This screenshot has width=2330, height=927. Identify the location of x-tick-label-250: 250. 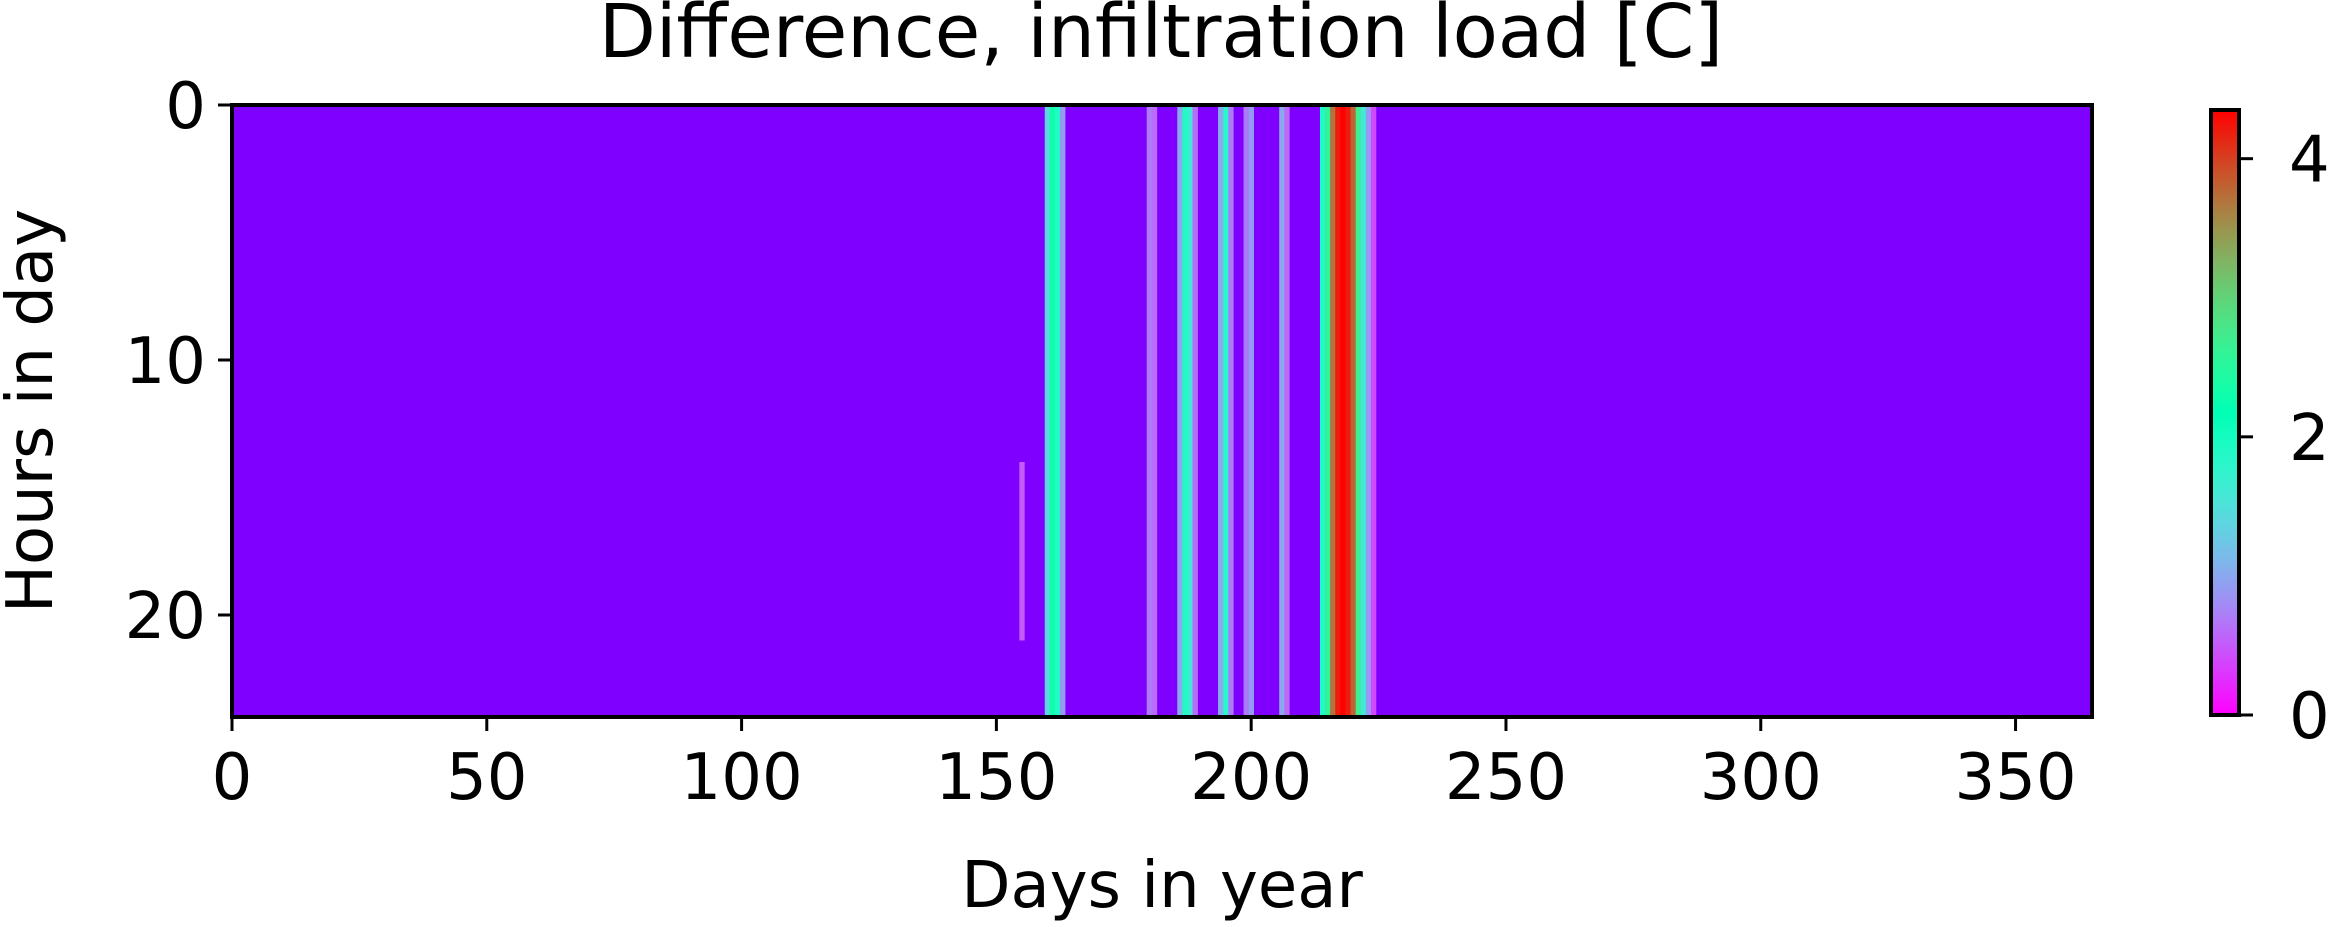
(1506, 778).